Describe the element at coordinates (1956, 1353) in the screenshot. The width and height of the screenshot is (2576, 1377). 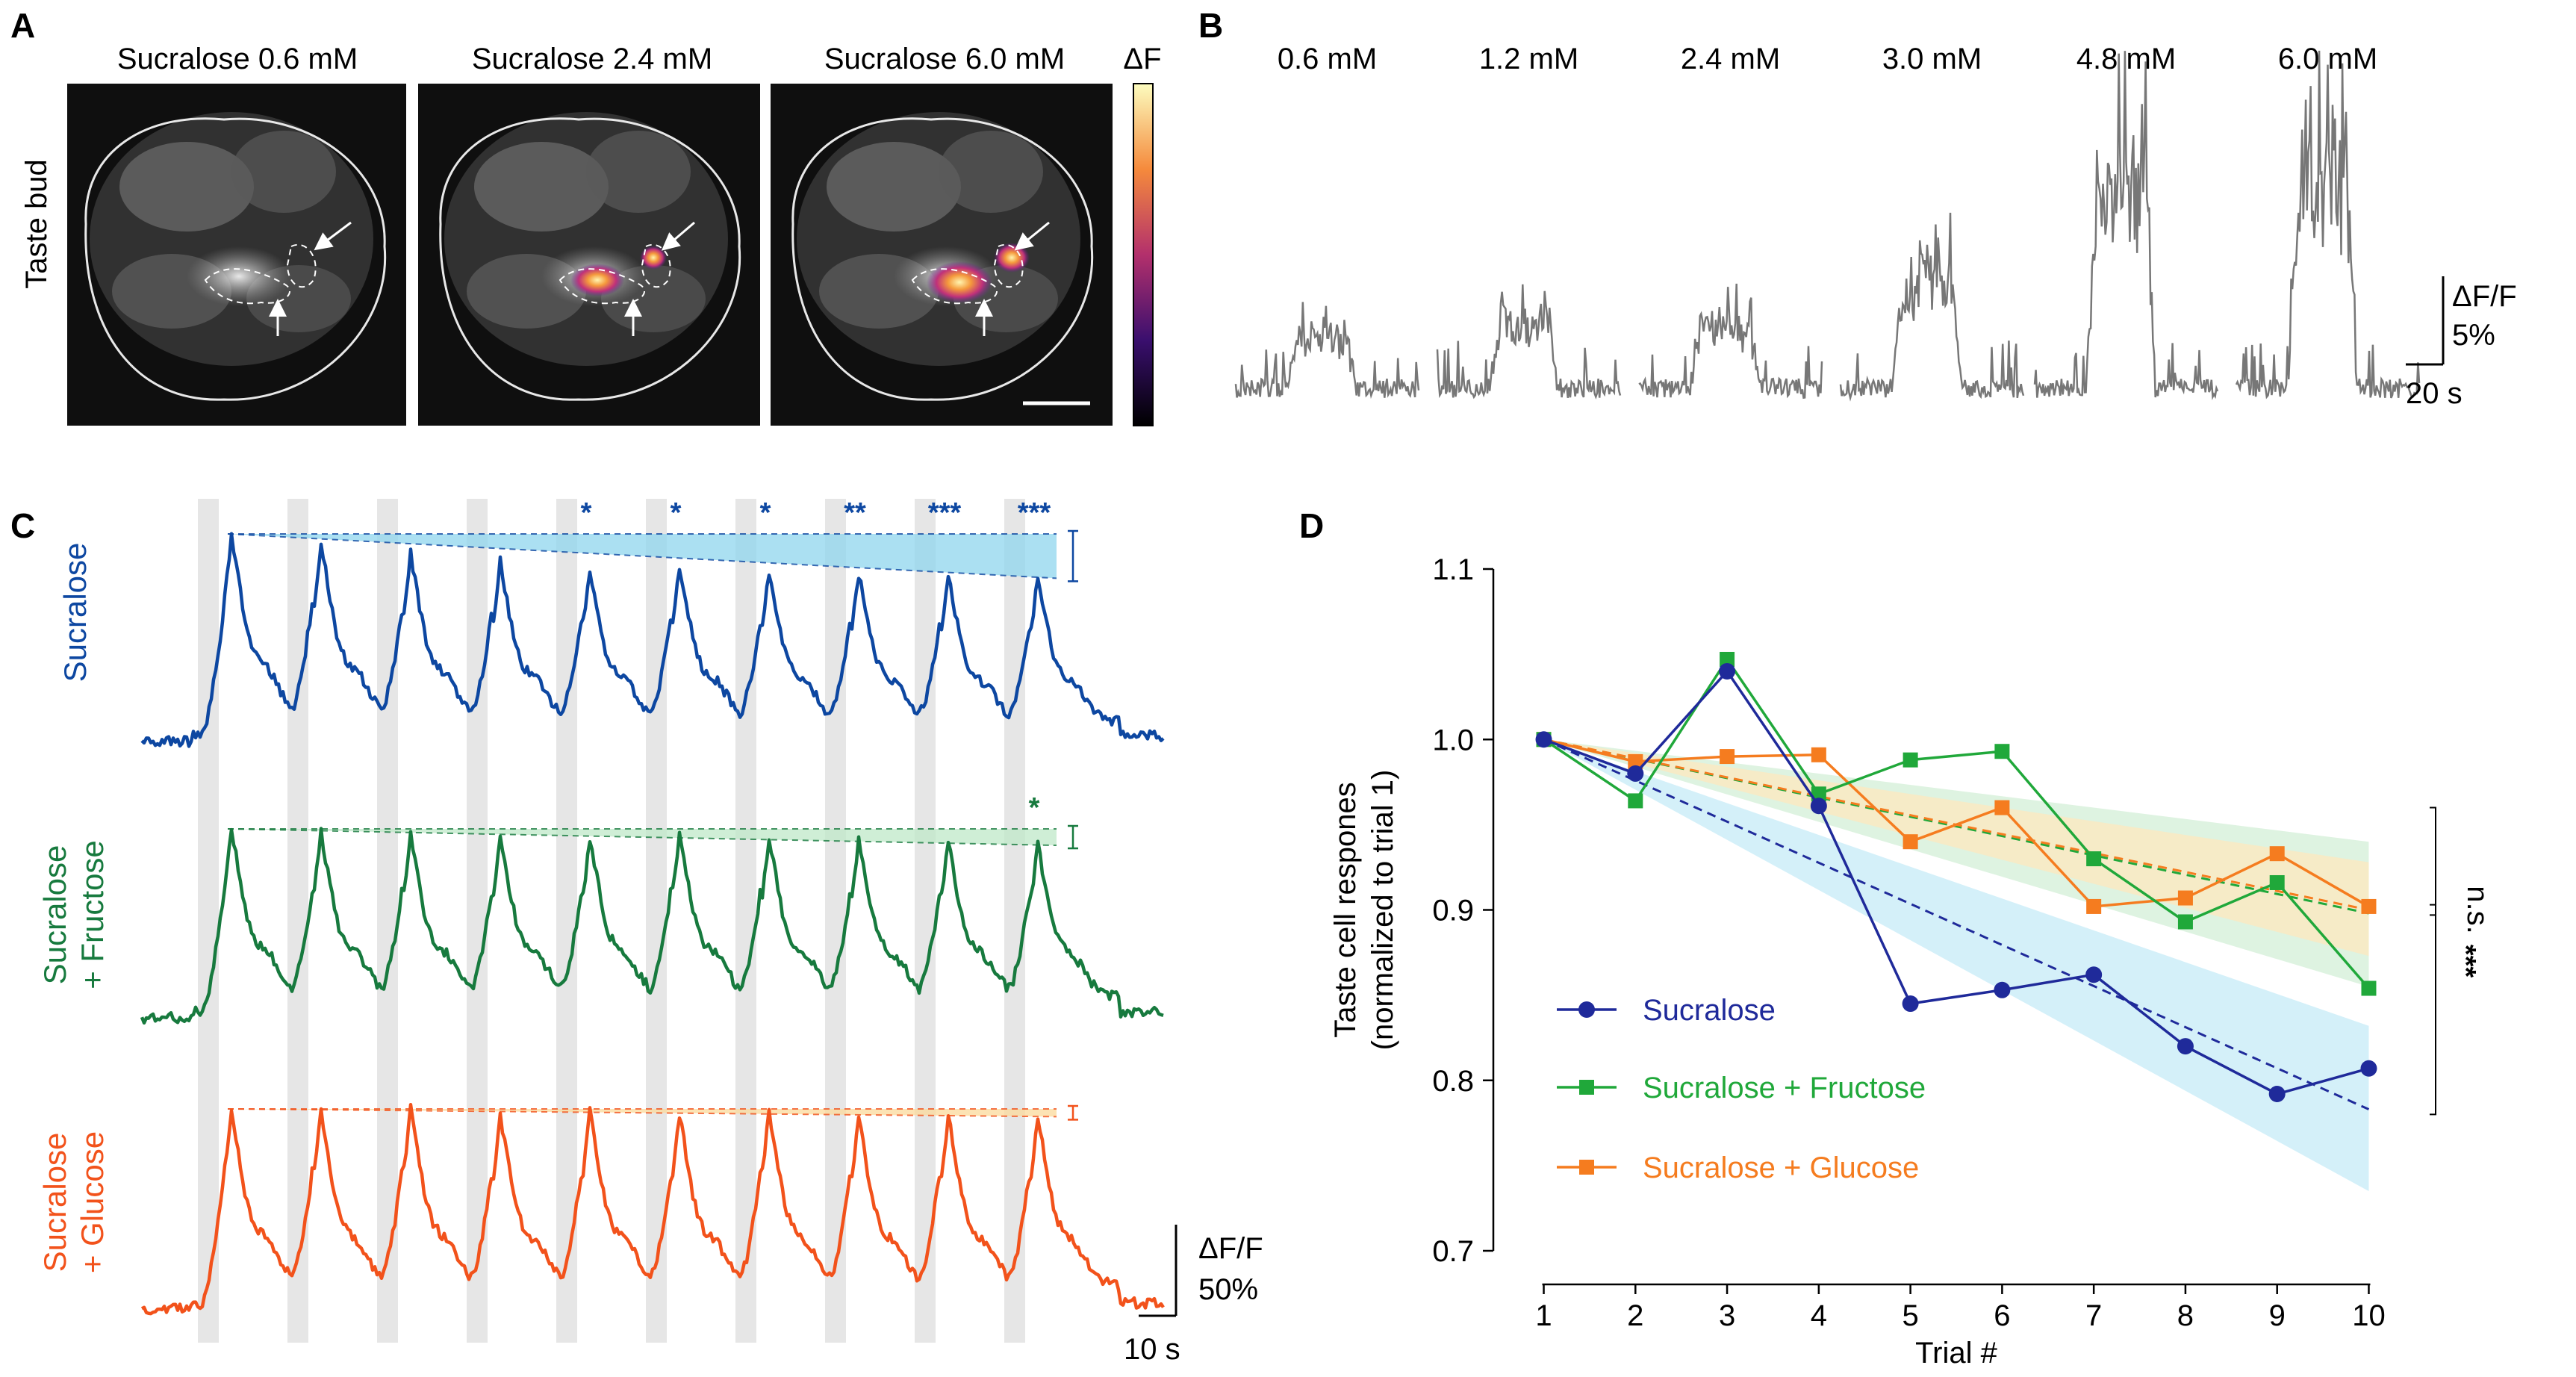
I see `x-axis-label: Trial #` at that location.